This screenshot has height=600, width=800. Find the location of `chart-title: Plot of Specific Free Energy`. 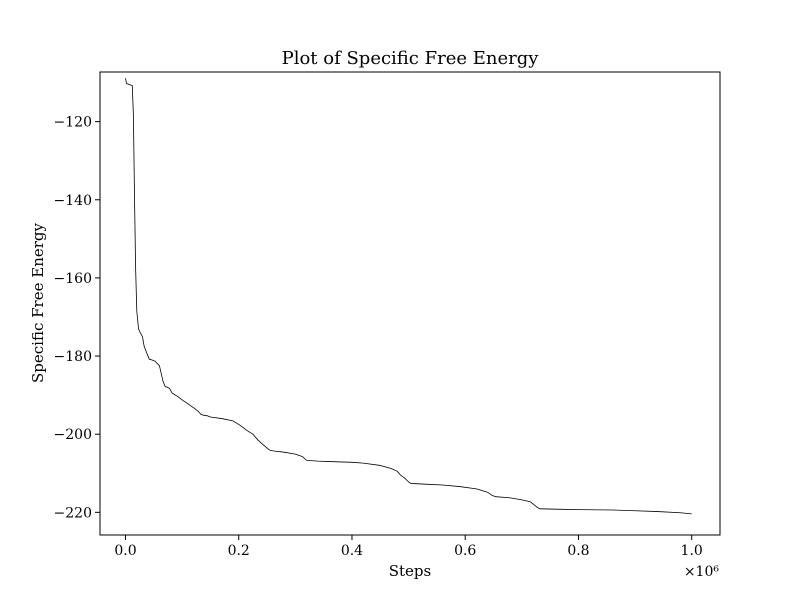

chart-title: Plot of Specific Free Energy is located at coordinates (411, 58).